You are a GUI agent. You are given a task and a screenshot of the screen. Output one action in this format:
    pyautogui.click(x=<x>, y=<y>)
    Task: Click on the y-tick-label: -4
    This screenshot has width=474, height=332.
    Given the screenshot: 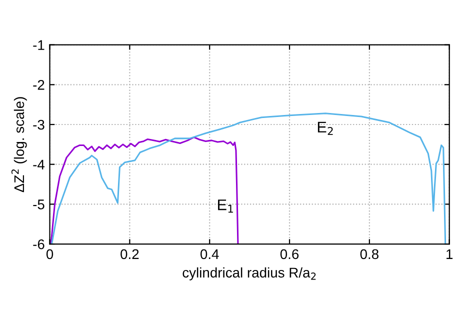 What is the action you would take?
    pyautogui.click(x=39, y=165)
    